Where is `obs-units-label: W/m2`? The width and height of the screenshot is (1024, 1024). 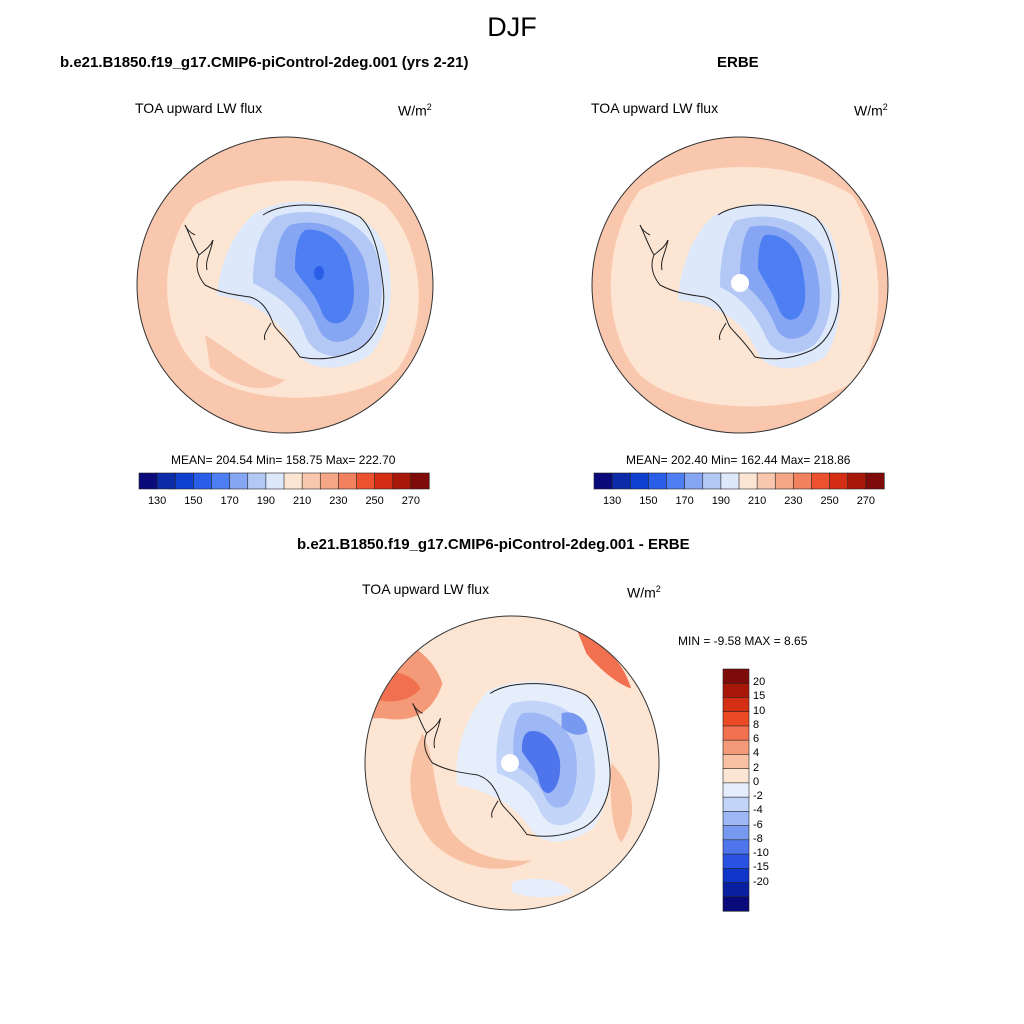
obs-units-label: W/m2 is located at coordinates (871, 110).